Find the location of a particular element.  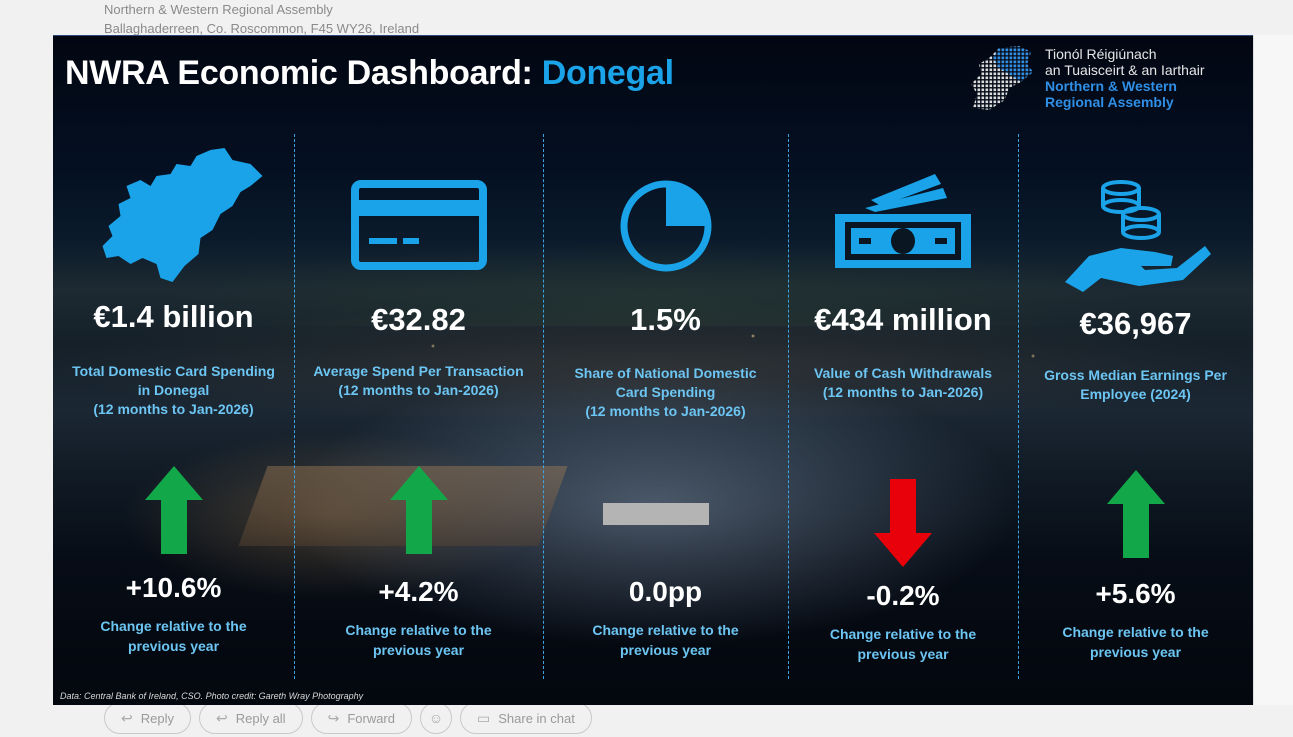

emoji-icon: ☺ is located at coordinates (436, 718).